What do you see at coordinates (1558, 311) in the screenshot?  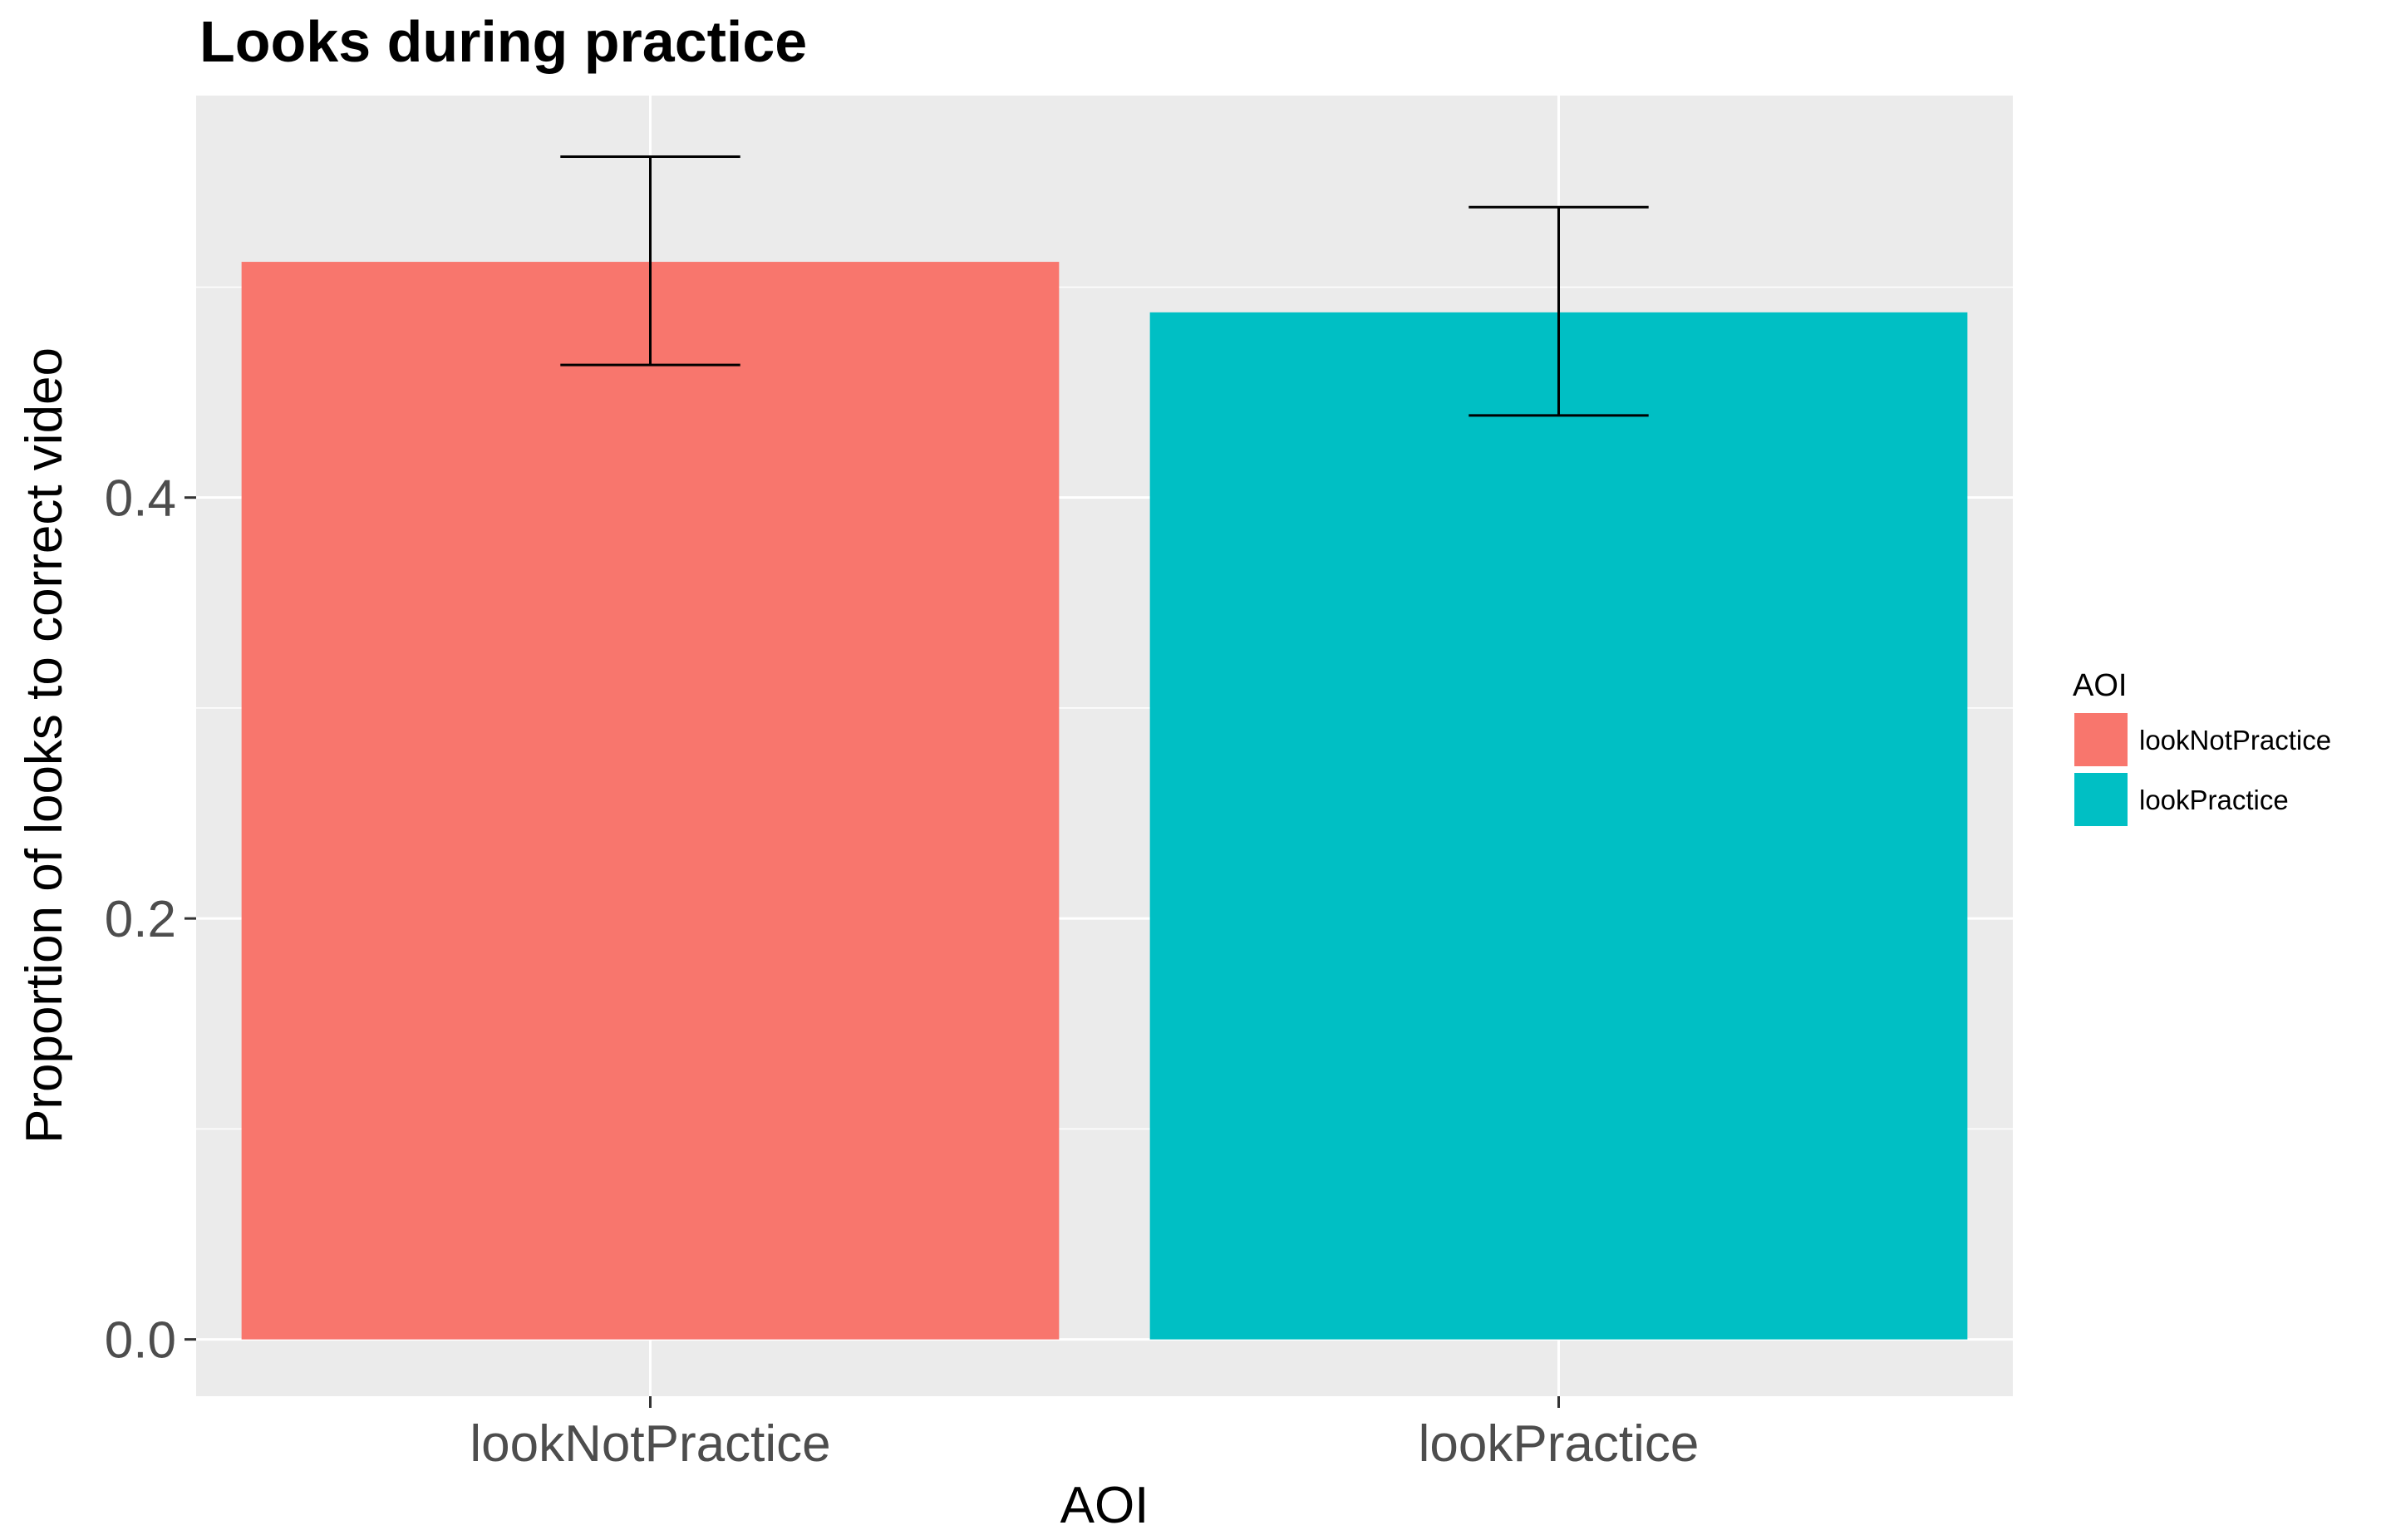 I see `errorbar-lookPractice` at bounding box center [1558, 311].